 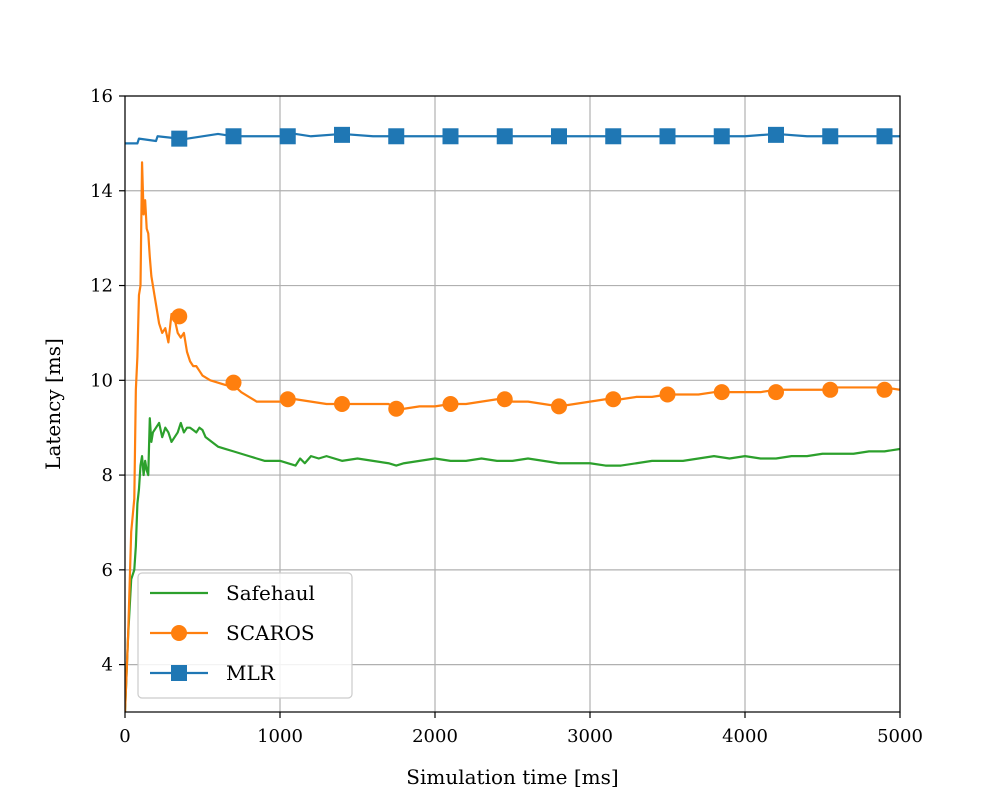 I want to click on legend-label: SCAROS, so click(x=270, y=633).